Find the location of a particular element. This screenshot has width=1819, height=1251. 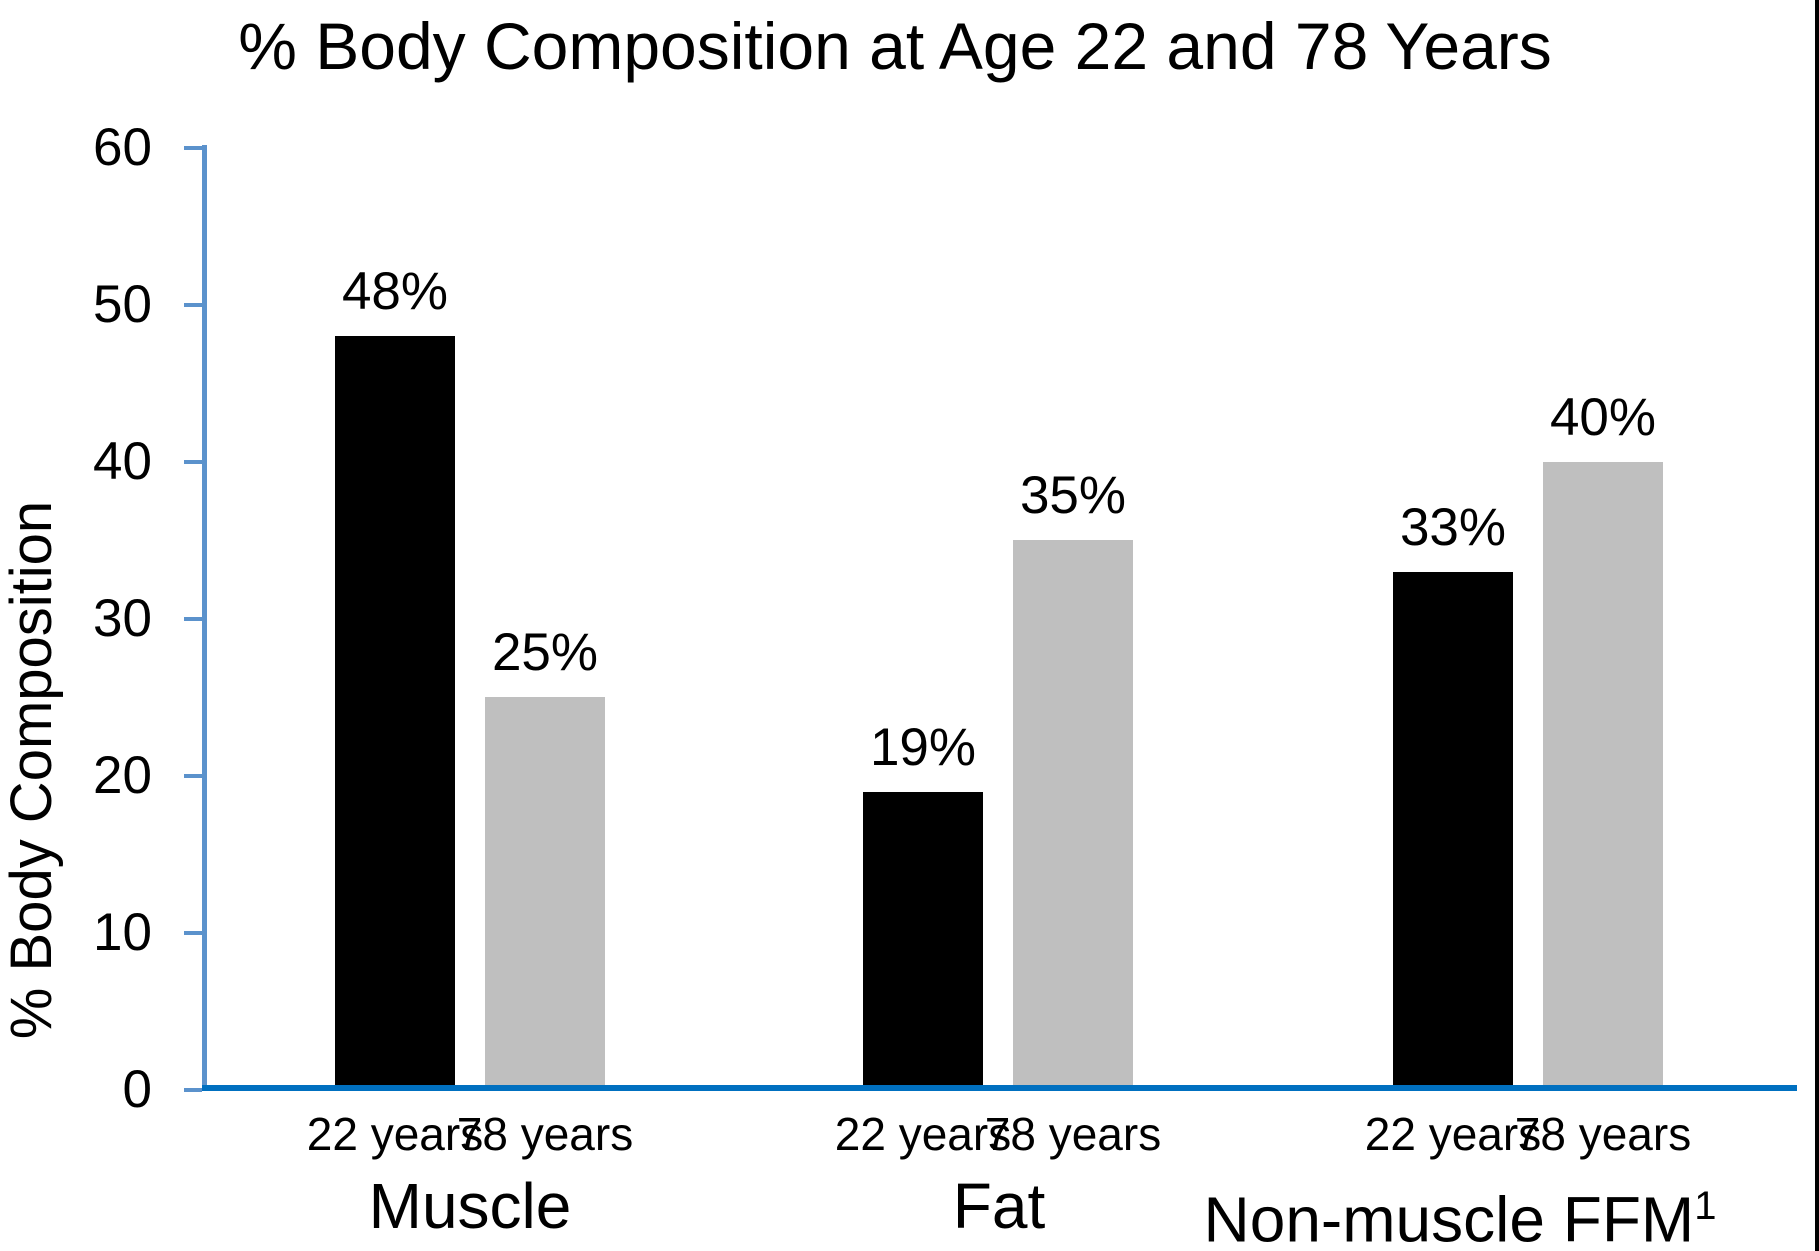

bar-value-label: 40% is located at coordinates (1603, 417).